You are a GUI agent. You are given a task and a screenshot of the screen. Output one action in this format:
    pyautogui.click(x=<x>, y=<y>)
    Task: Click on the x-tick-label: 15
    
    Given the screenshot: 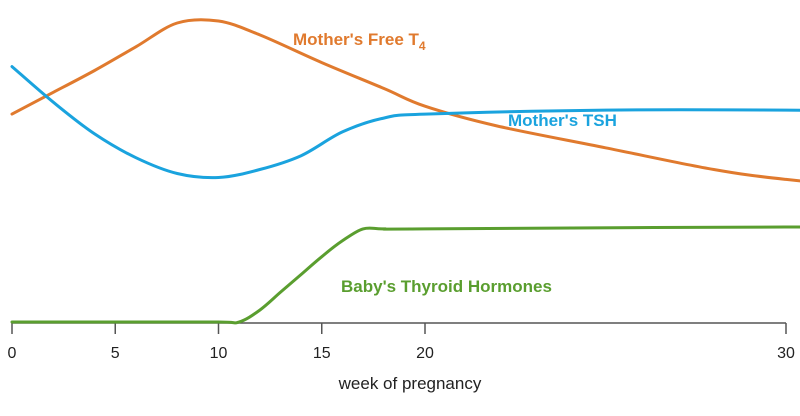 What is the action you would take?
    pyautogui.click(x=322, y=353)
    